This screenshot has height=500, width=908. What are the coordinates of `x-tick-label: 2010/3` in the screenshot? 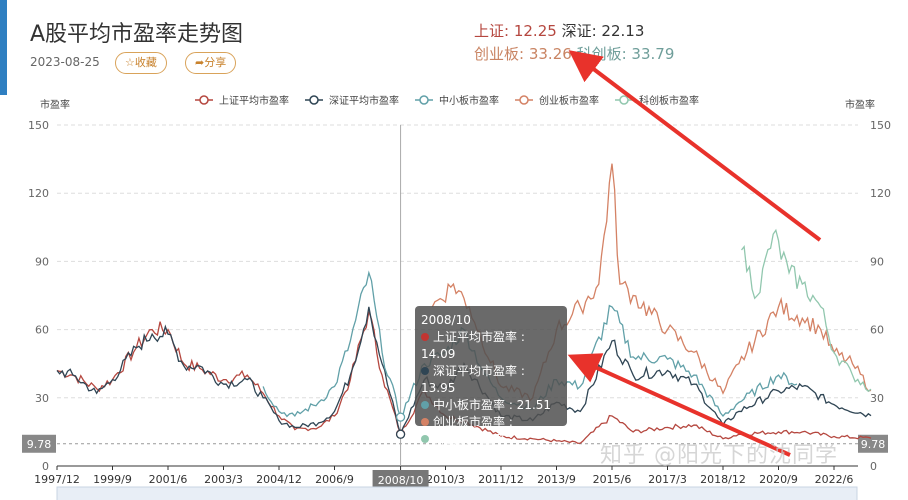 It's located at (445, 479).